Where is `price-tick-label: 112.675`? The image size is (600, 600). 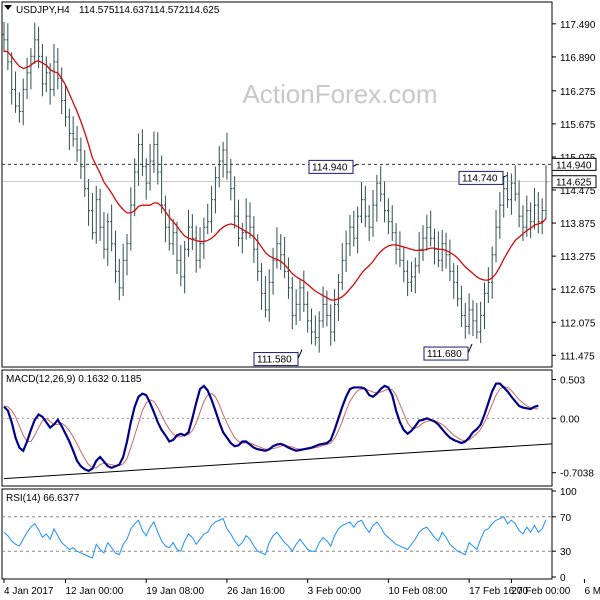
price-tick-label: 112.675 is located at coordinates (578, 290).